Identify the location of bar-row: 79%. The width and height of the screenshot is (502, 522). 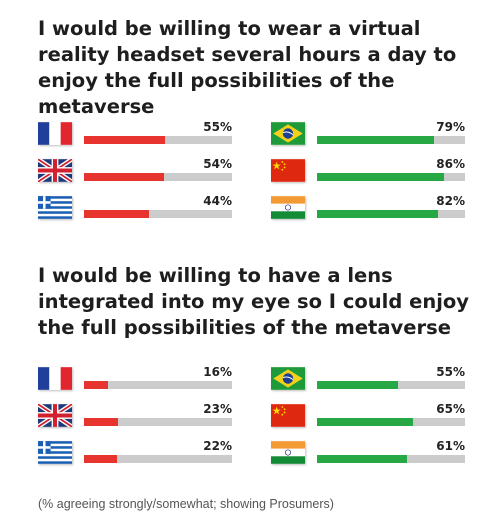
(368, 135).